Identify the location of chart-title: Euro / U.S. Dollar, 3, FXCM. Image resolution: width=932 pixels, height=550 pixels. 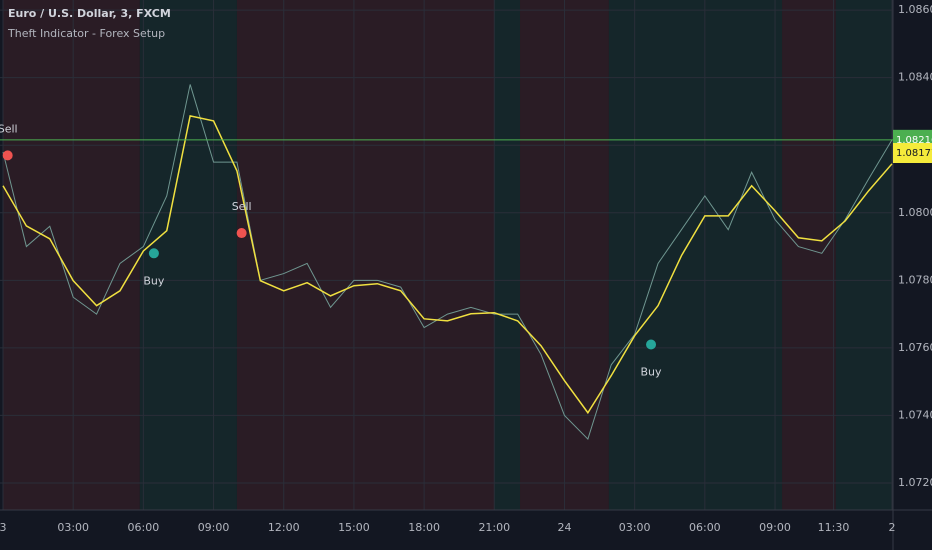
(89, 13).